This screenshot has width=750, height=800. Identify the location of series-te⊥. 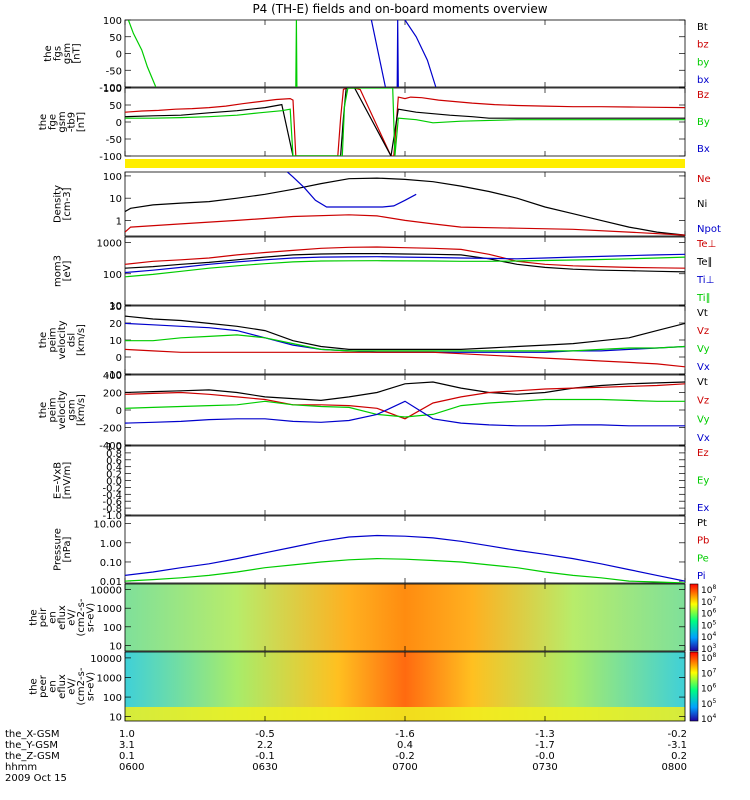
(405, 257).